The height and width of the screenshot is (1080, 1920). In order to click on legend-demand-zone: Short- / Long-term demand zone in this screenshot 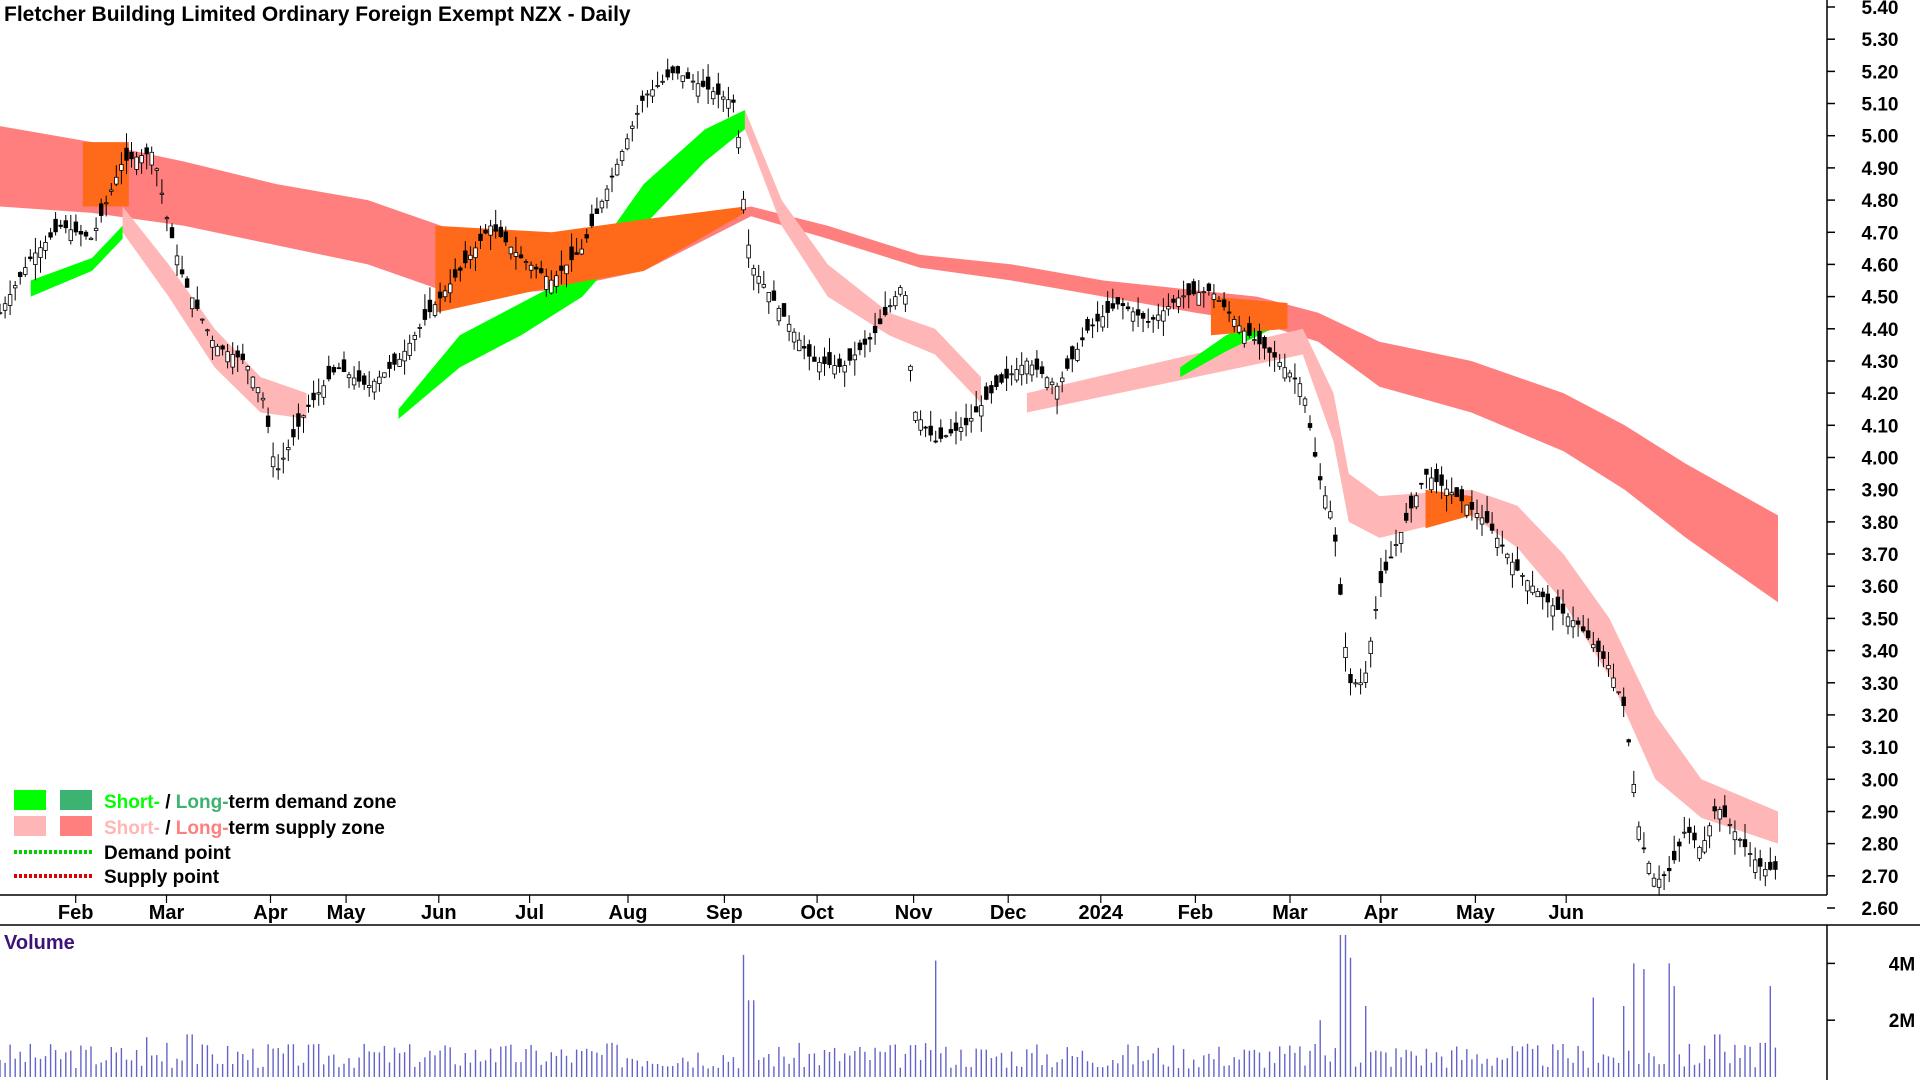, I will do `click(250, 802)`.